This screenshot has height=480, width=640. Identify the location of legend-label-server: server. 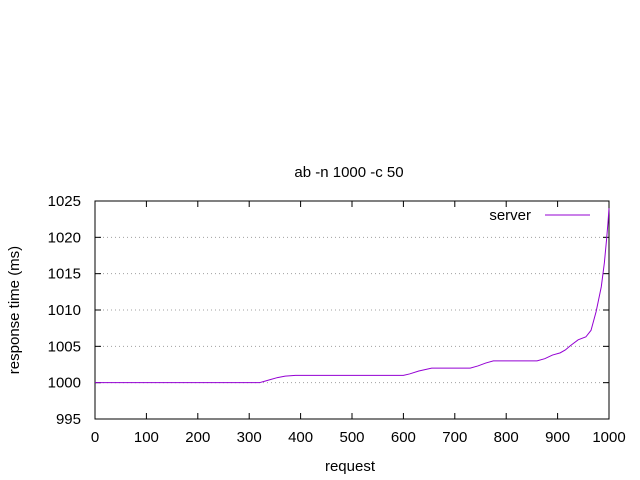
(510, 215).